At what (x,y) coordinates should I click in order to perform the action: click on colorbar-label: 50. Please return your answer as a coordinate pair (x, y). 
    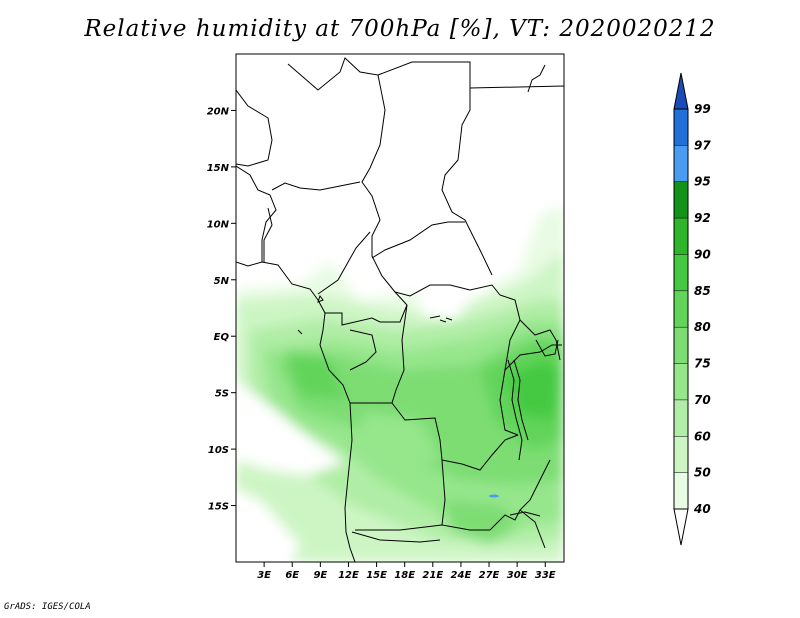
    Looking at the image, I should click on (702, 473).